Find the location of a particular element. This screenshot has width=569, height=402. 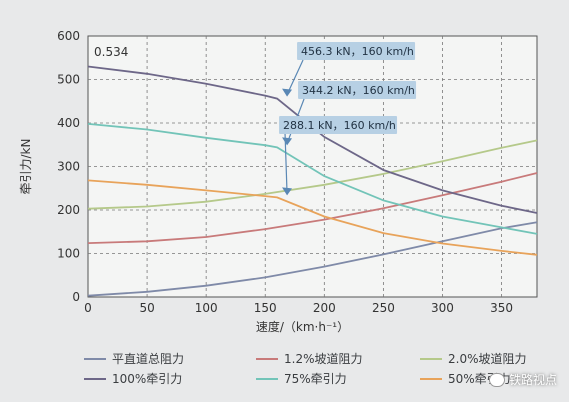

watermark-text: 铁路视点 is located at coordinates (532, 380).